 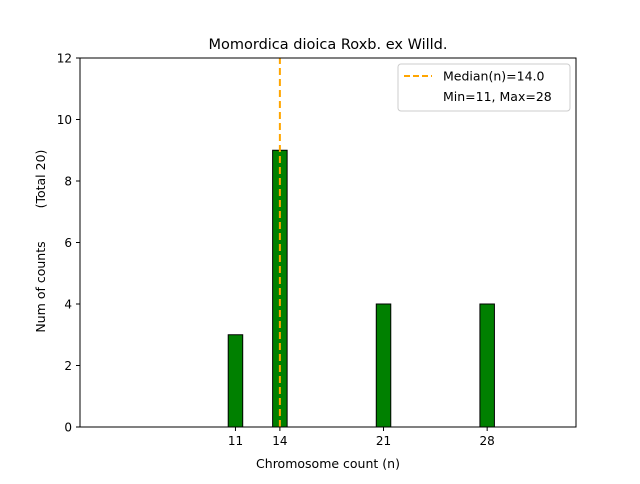 What do you see at coordinates (328, 463) in the screenshot?
I see `x-axis-label: Chromosome count (n)` at bounding box center [328, 463].